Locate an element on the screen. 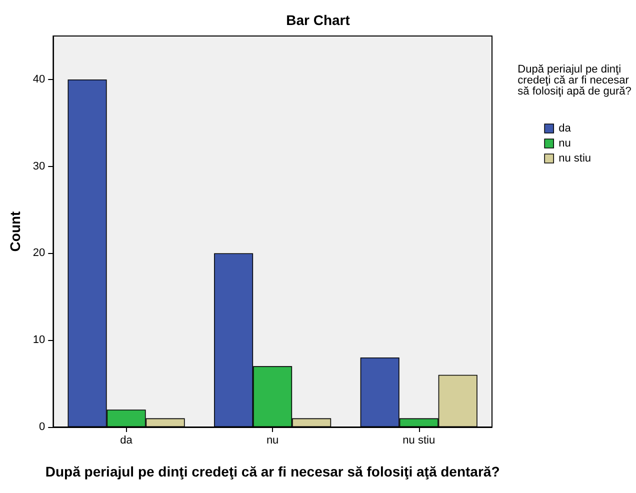  x-tick-label: da is located at coordinates (127, 440).